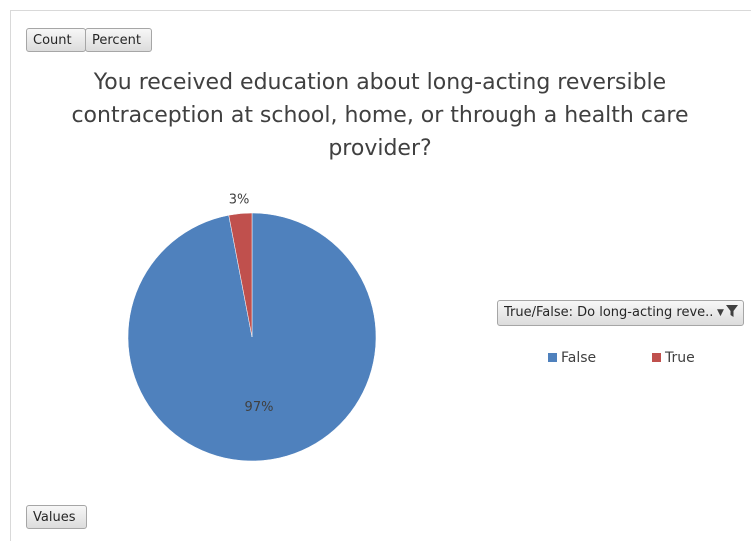 The height and width of the screenshot is (541, 752). I want to click on legend-label-false: False, so click(579, 358).